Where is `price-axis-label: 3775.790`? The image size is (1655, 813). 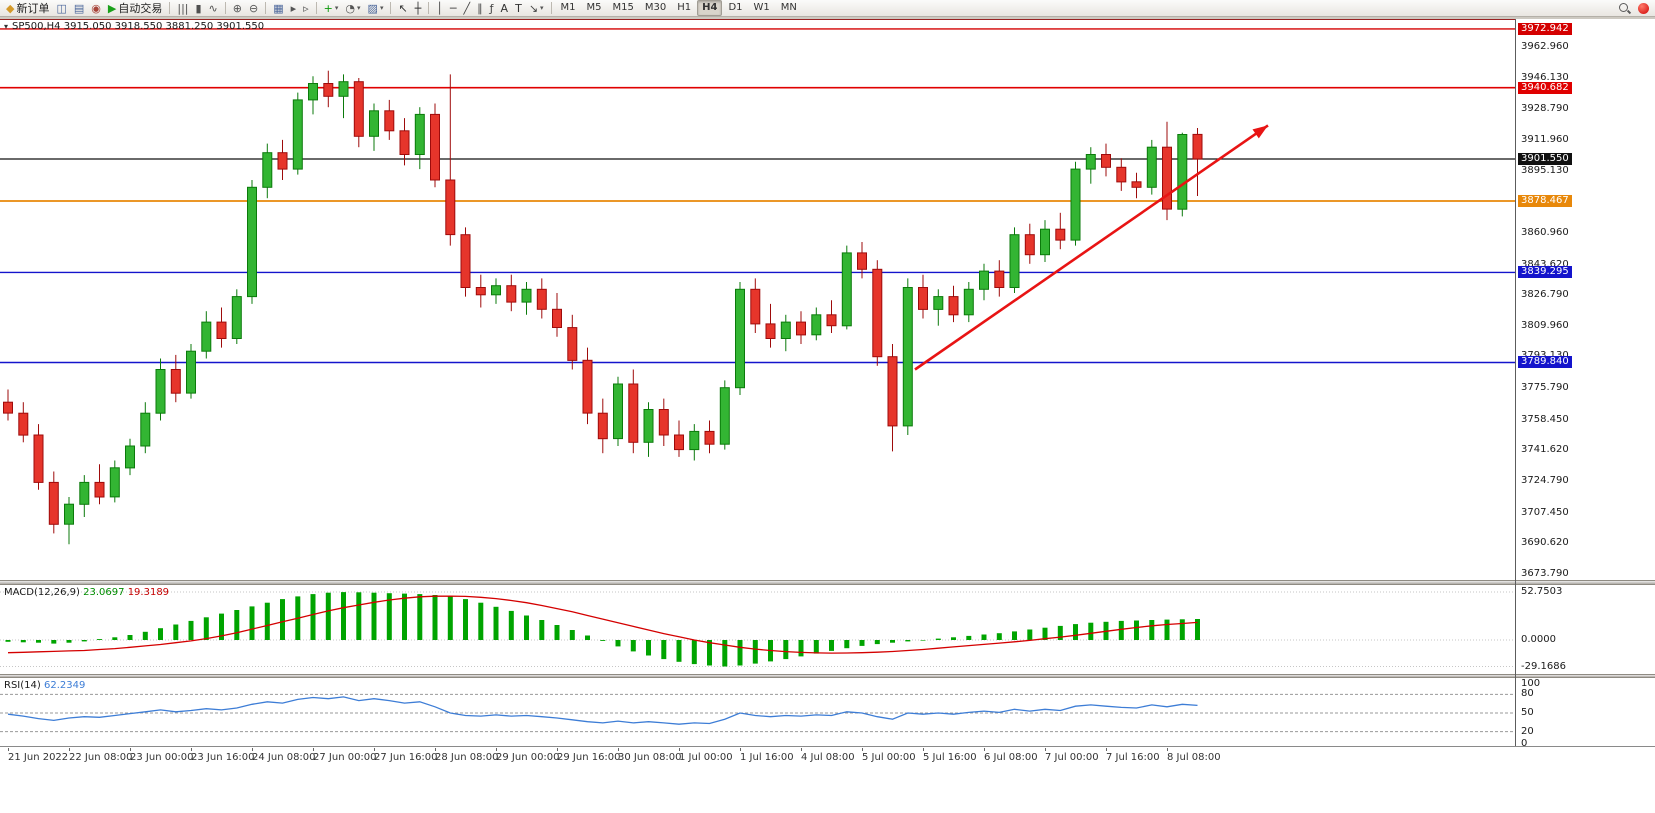 price-axis-label: 3775.790 is located at coordinates (1545, 387).